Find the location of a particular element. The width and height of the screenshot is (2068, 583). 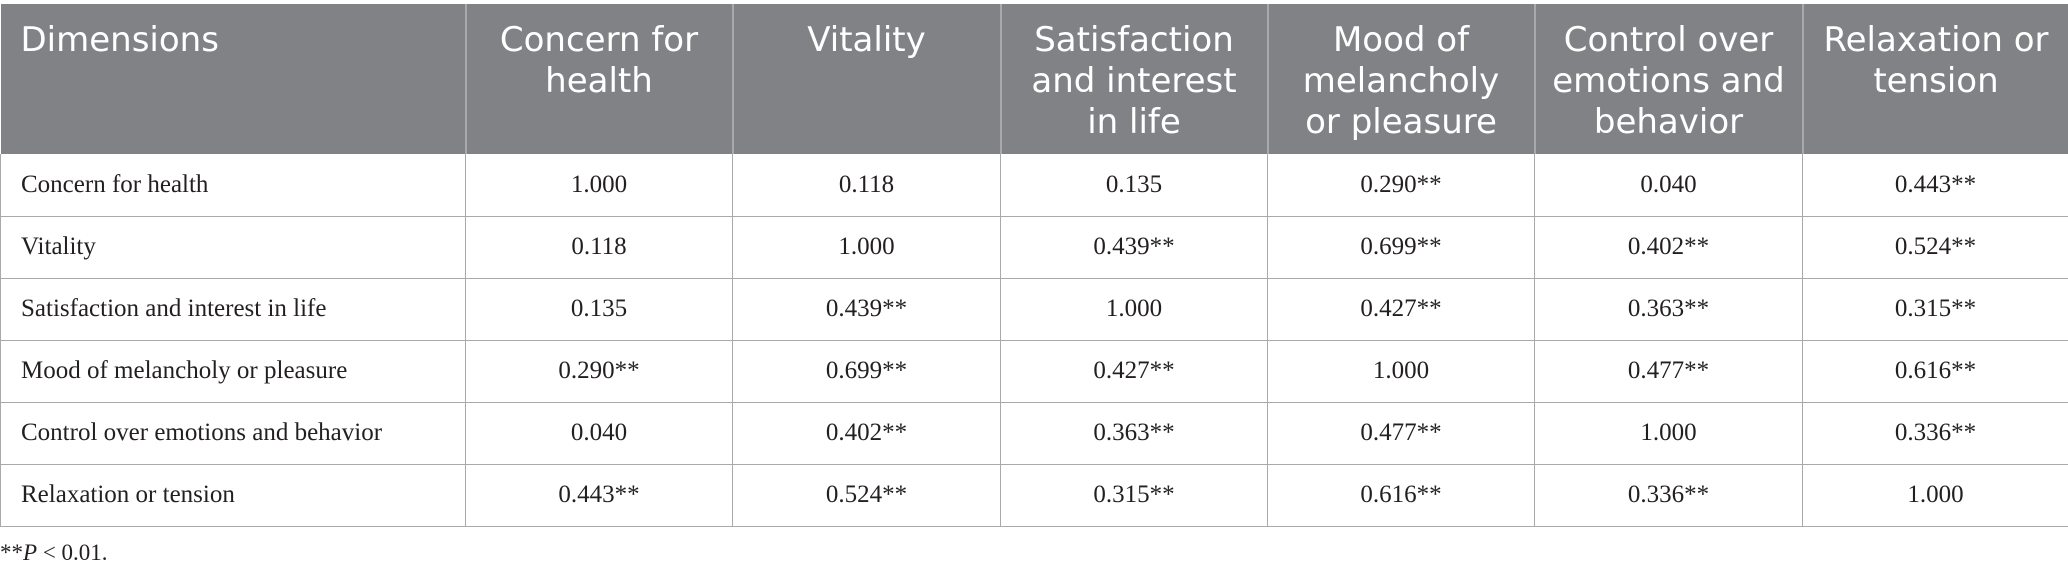

row-label: Satisfaction and interest in life is located at coordinates (233, 309).